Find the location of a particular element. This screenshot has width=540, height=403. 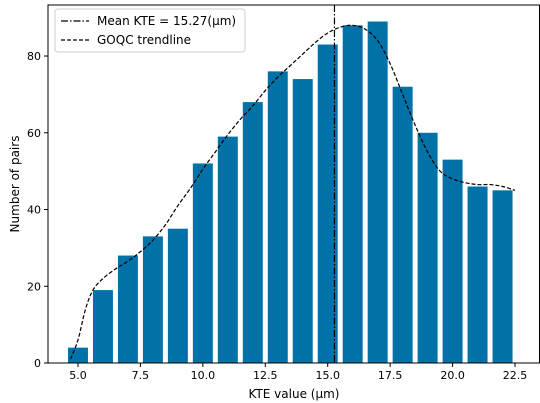

y-tick-label: 60 is located at coordinates (34, 133).